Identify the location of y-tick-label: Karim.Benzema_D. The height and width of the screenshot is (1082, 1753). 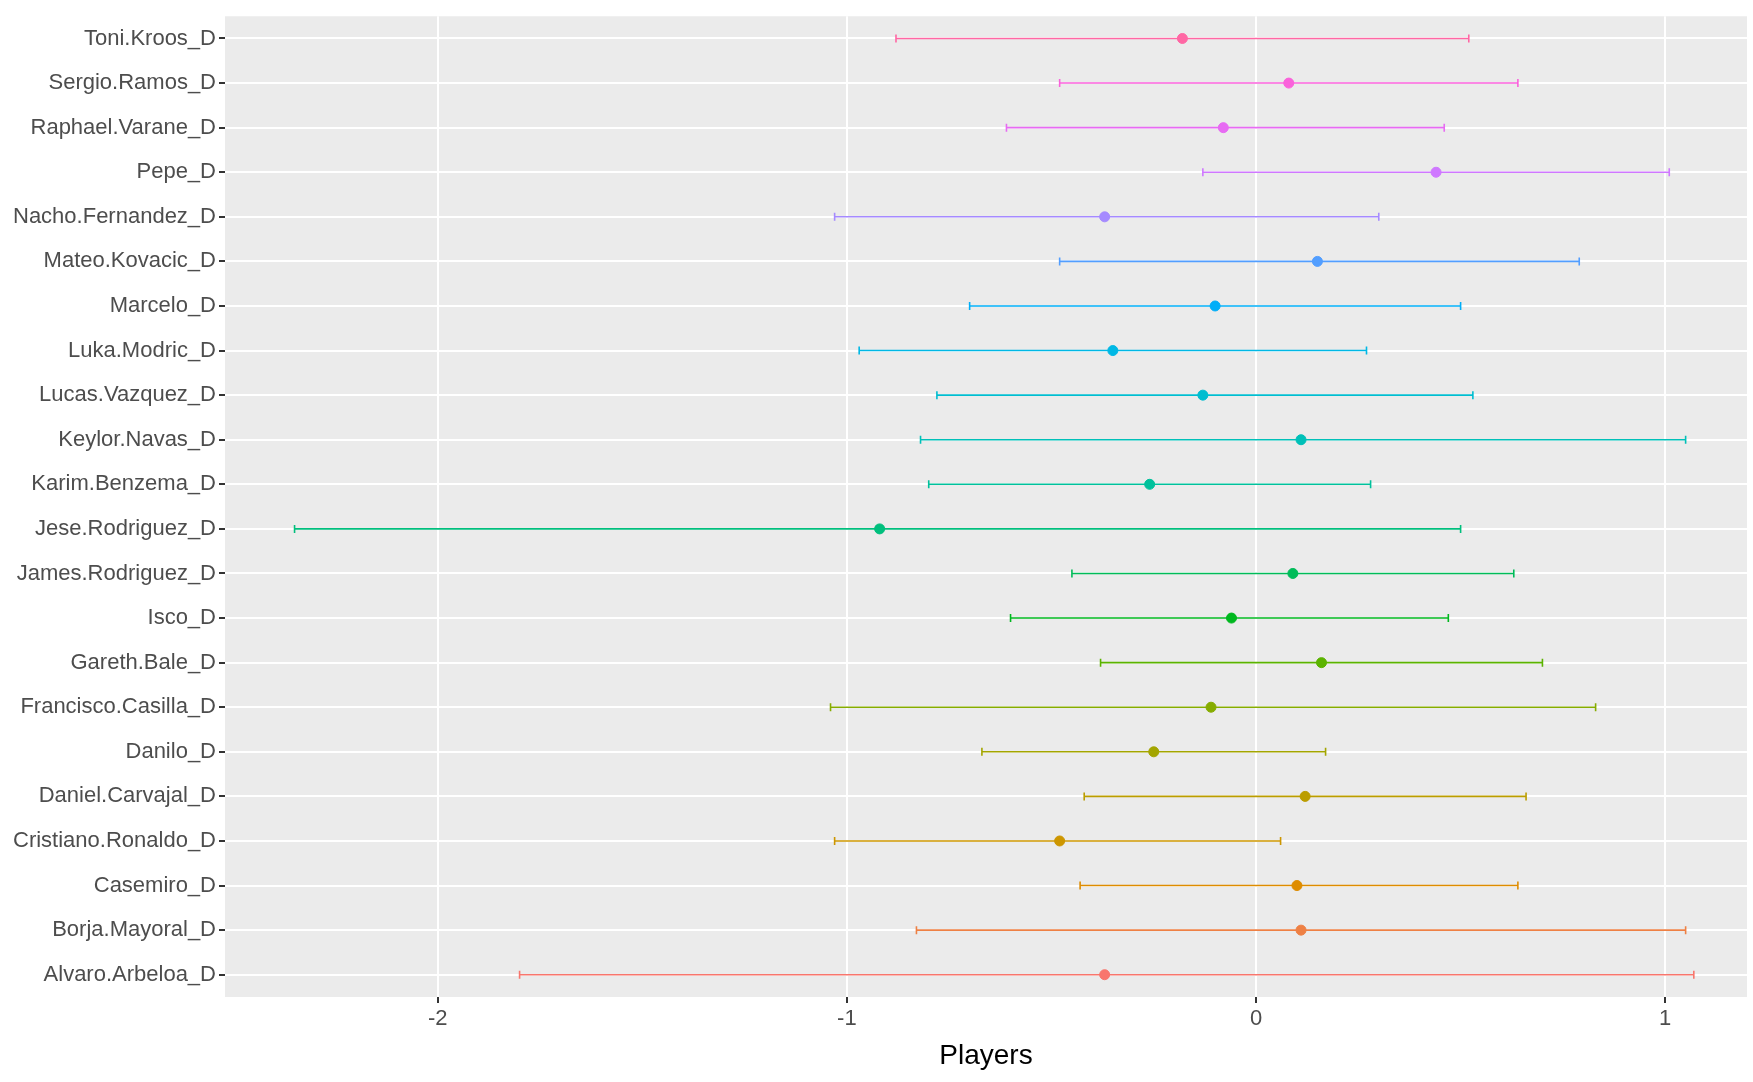
(124, 483).